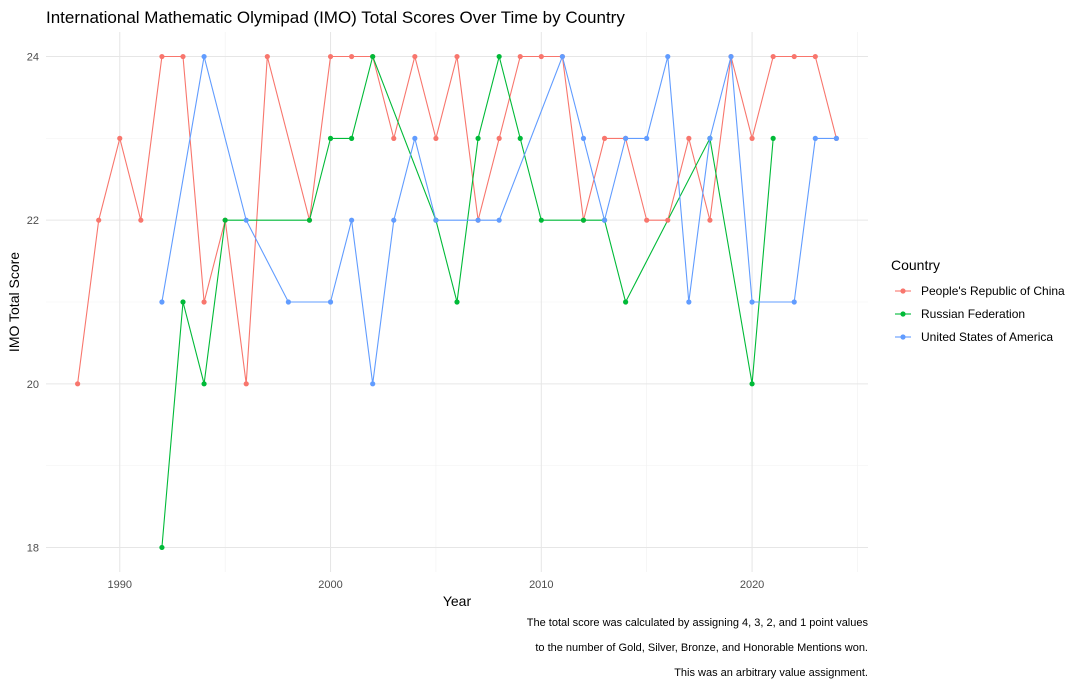 This screenshot has width=1085, height=686. What do you see at coordinates (33, 221) in the screenshot?
I see `y-tick-label: 22` at bounding box center [33, 221].